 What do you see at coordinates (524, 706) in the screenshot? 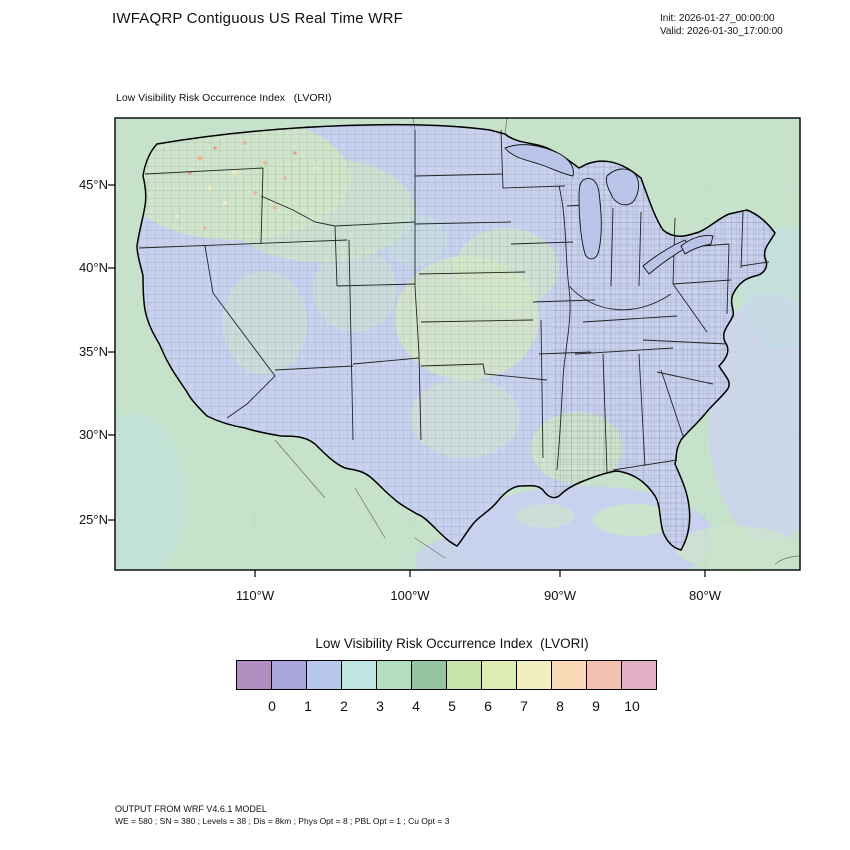
I see `colorbar-tick-label: 7` at bounding box center [524, 706].